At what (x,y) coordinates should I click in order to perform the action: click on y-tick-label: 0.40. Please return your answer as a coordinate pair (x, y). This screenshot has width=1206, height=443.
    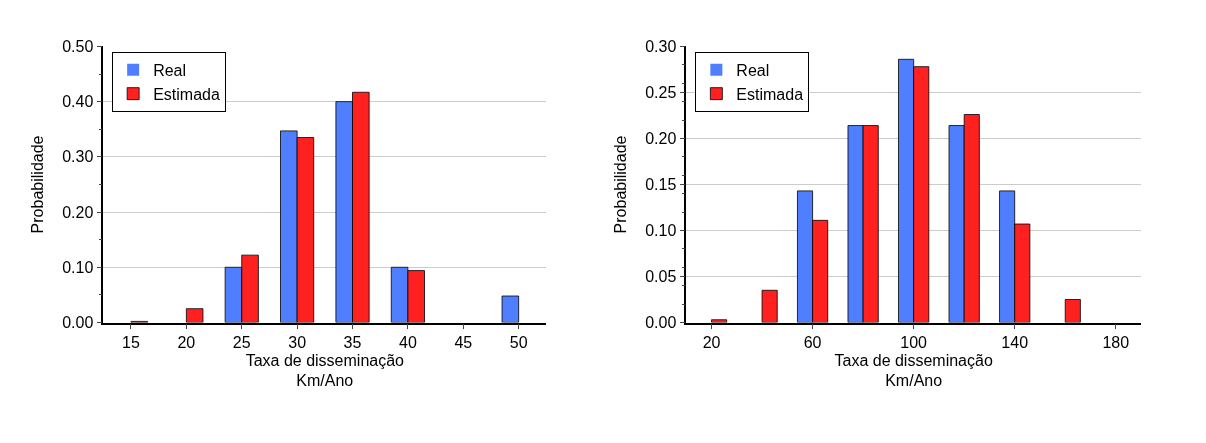
    Looking at the image, I should click on (78, 102).